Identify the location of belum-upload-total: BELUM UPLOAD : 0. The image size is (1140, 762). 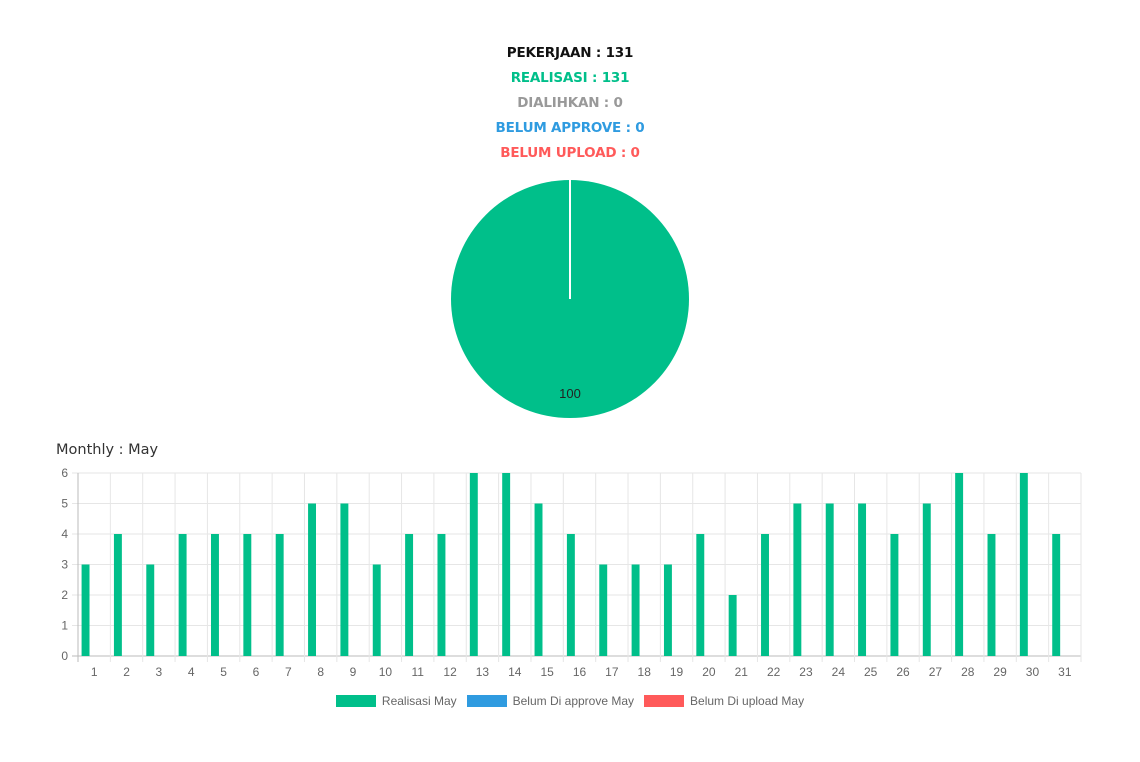
(570, 153).